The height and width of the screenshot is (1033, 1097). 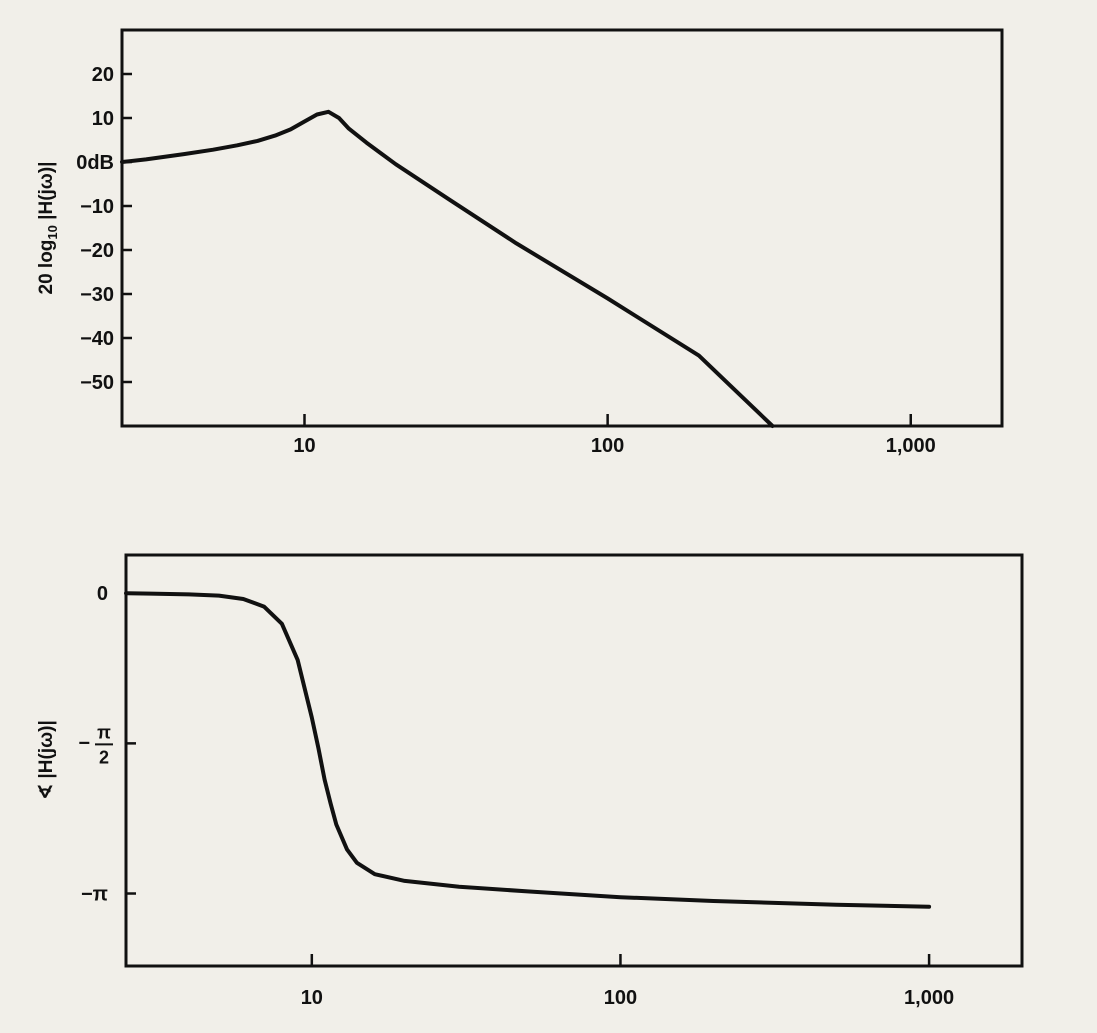 What do you see at coordinates (104, 757) in the screenshot?
I see `svg-text: 2` at bounding box center [104, 757].